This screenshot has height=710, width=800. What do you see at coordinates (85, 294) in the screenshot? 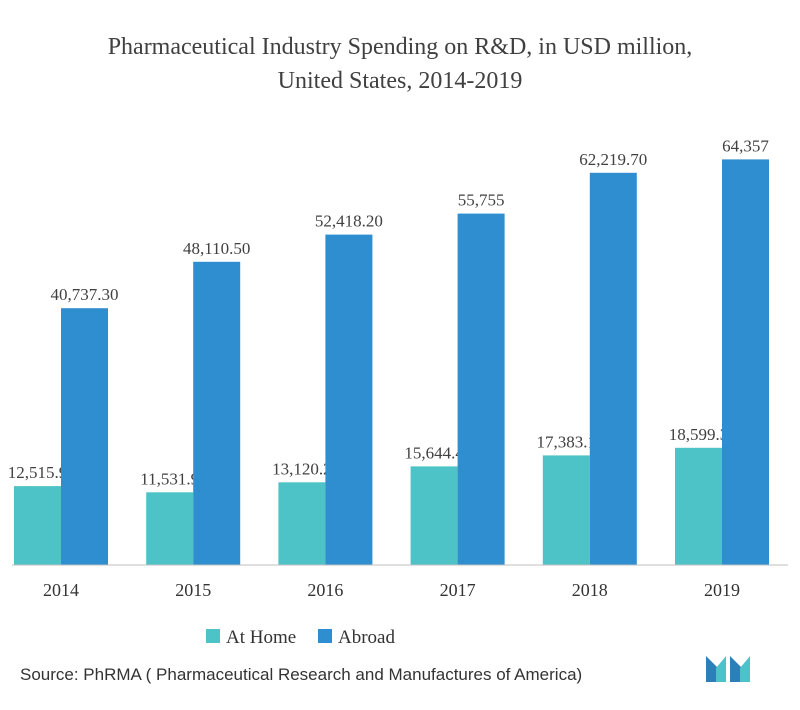
I see `data-label-abroad-2014: 40,737.30` at bounding box center [85, 294].